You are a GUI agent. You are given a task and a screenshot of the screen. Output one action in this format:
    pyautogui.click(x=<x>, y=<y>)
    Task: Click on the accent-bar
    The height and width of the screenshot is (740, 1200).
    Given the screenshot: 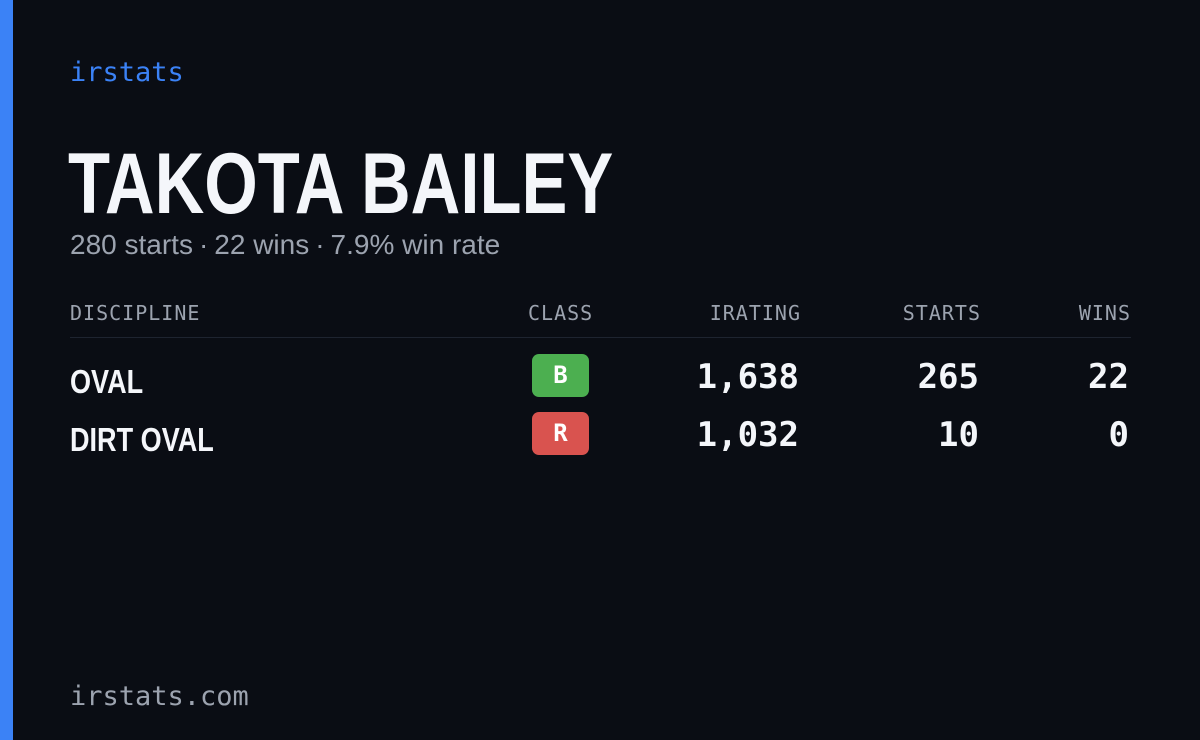 What is the action you would take?
    pyautogui.click(x=6, y=370)
    